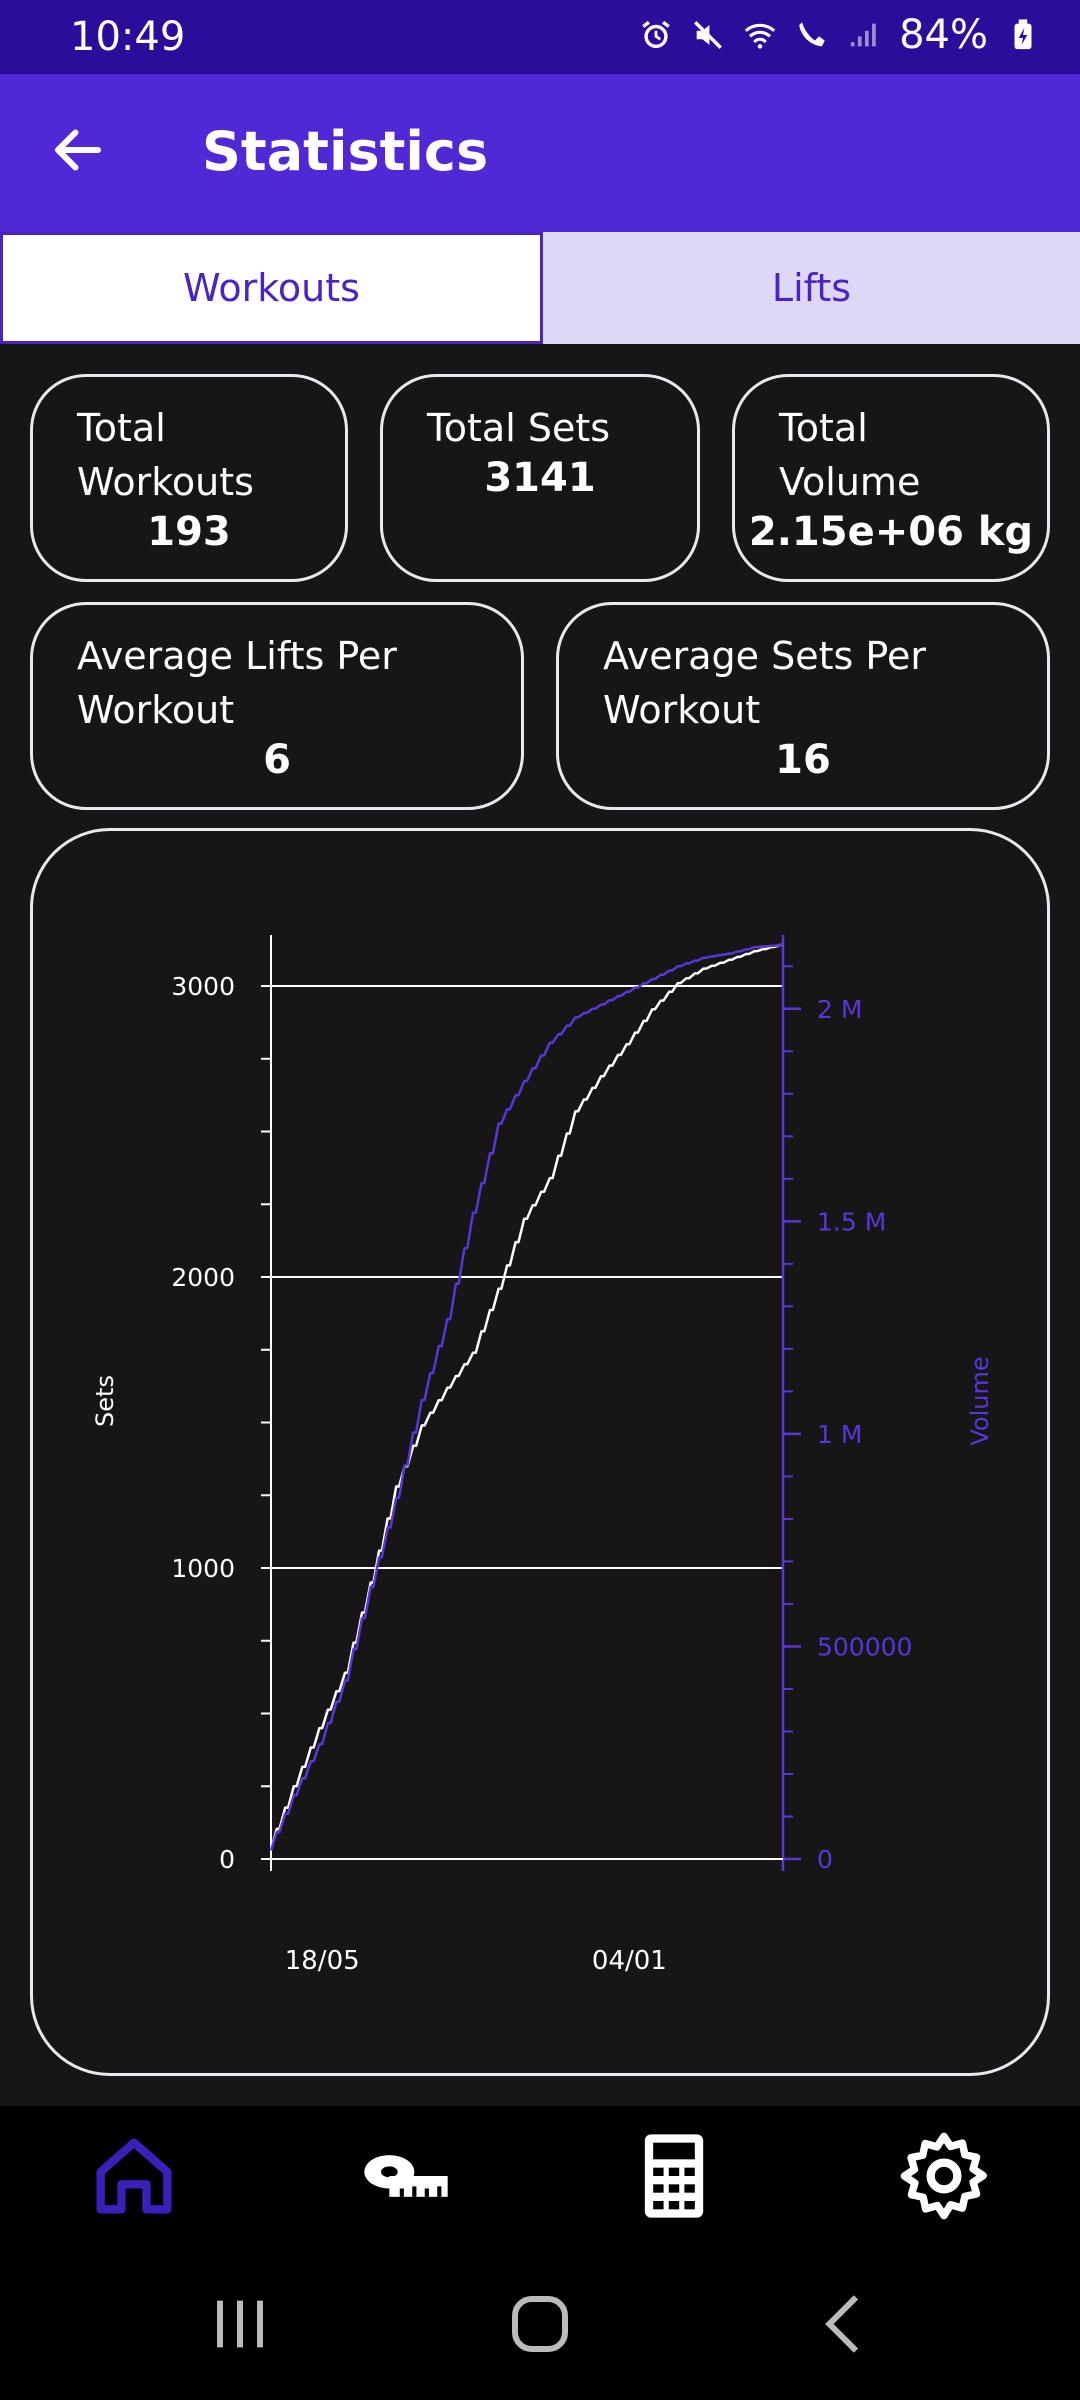  Describe the element at coordinates (864, 1646) in the screenshot. I see `y-right-tick-label: 500000` at that location.